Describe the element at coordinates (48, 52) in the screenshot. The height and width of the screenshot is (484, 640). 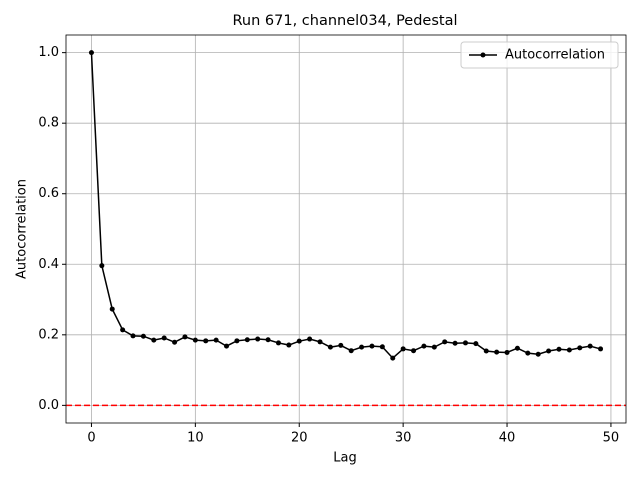
I see `y-tick-label: 1.0` at that location.